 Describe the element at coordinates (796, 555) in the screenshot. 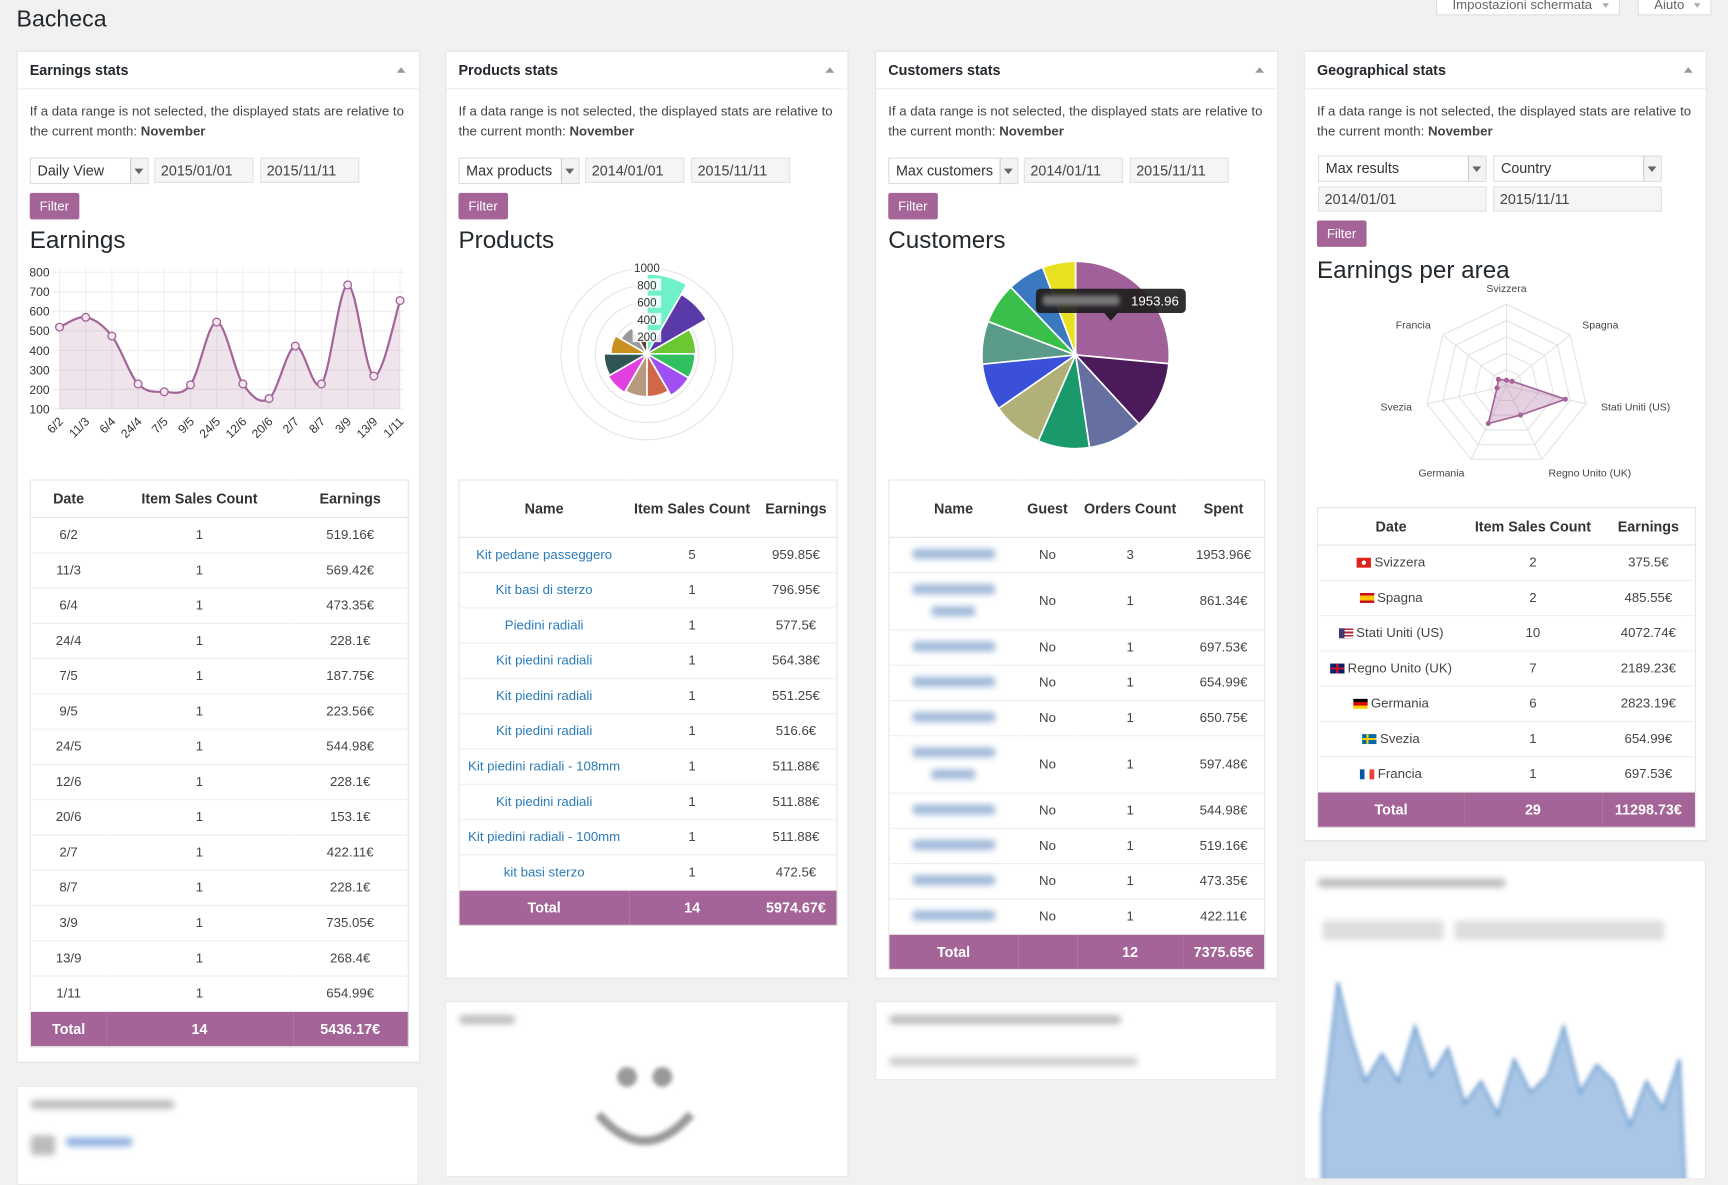

I see `table-cell: 959.85€` at that location.